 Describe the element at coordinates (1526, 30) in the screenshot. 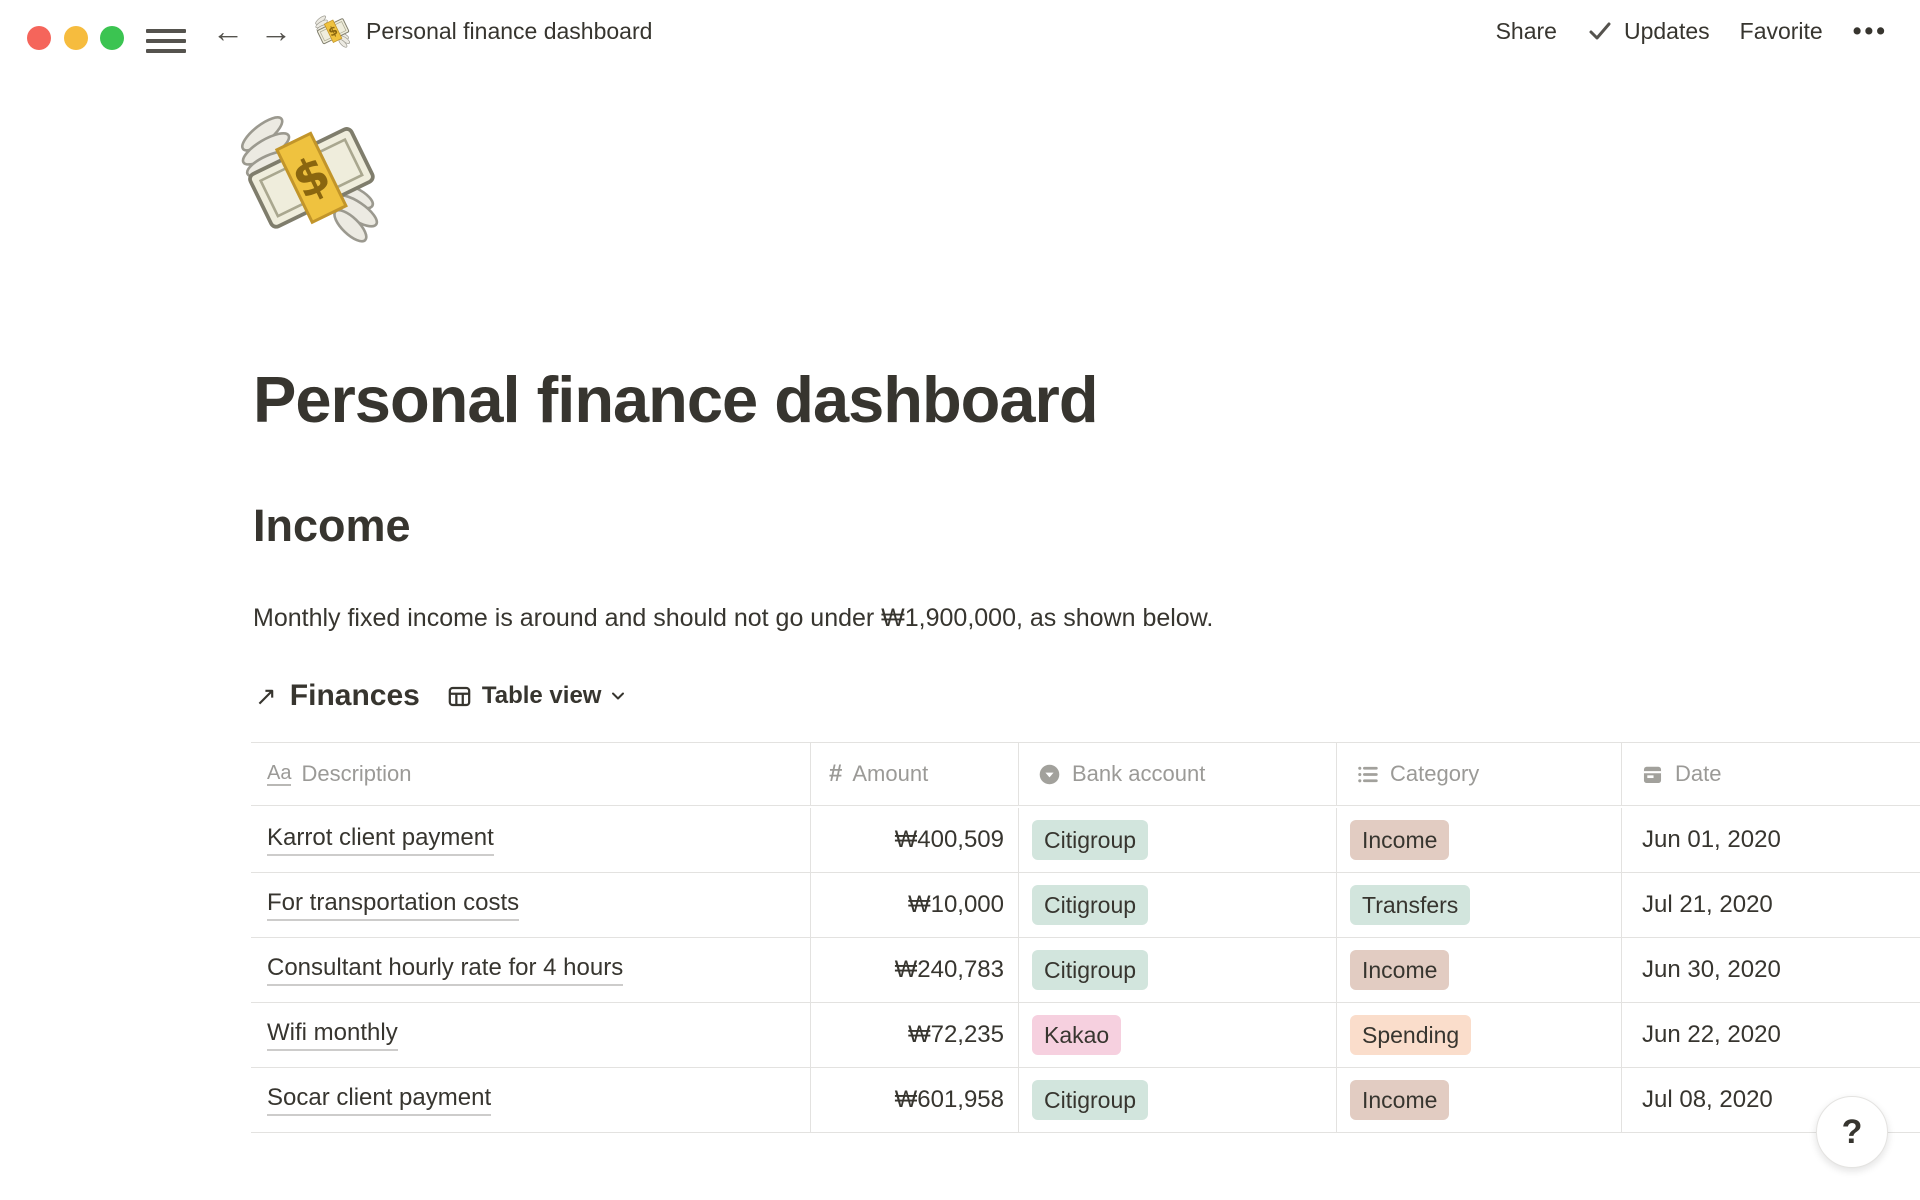

I see `share-button: Share` at that location.